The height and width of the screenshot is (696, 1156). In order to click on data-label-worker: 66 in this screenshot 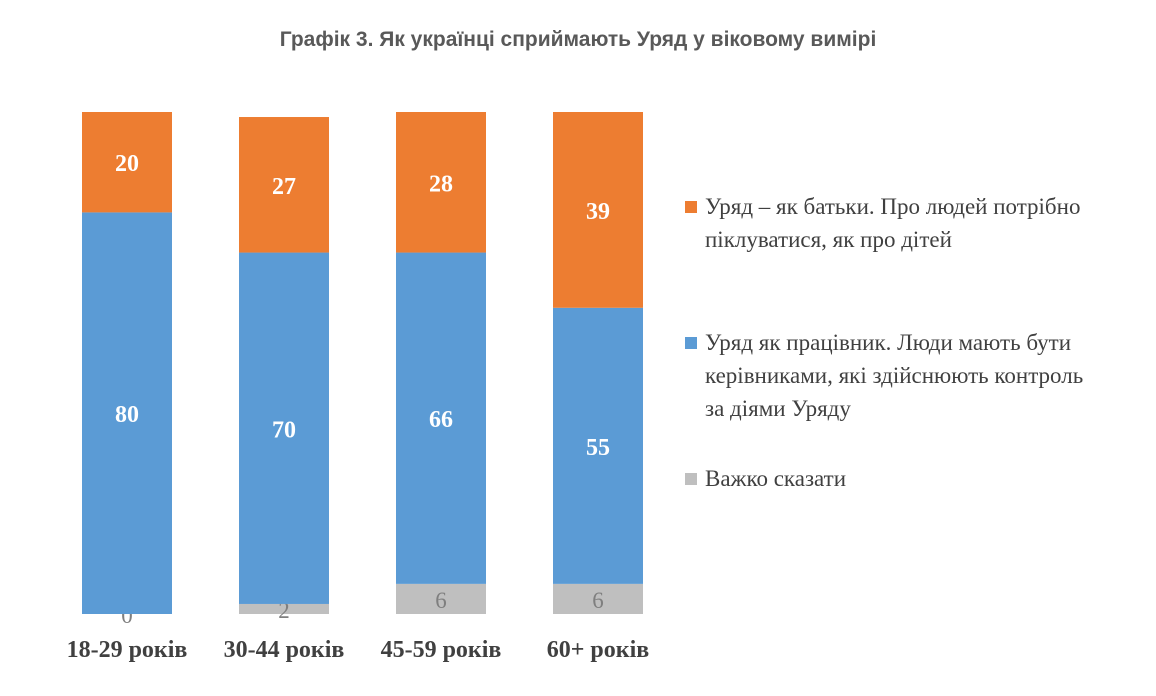, I will do `click(441, 420)`.